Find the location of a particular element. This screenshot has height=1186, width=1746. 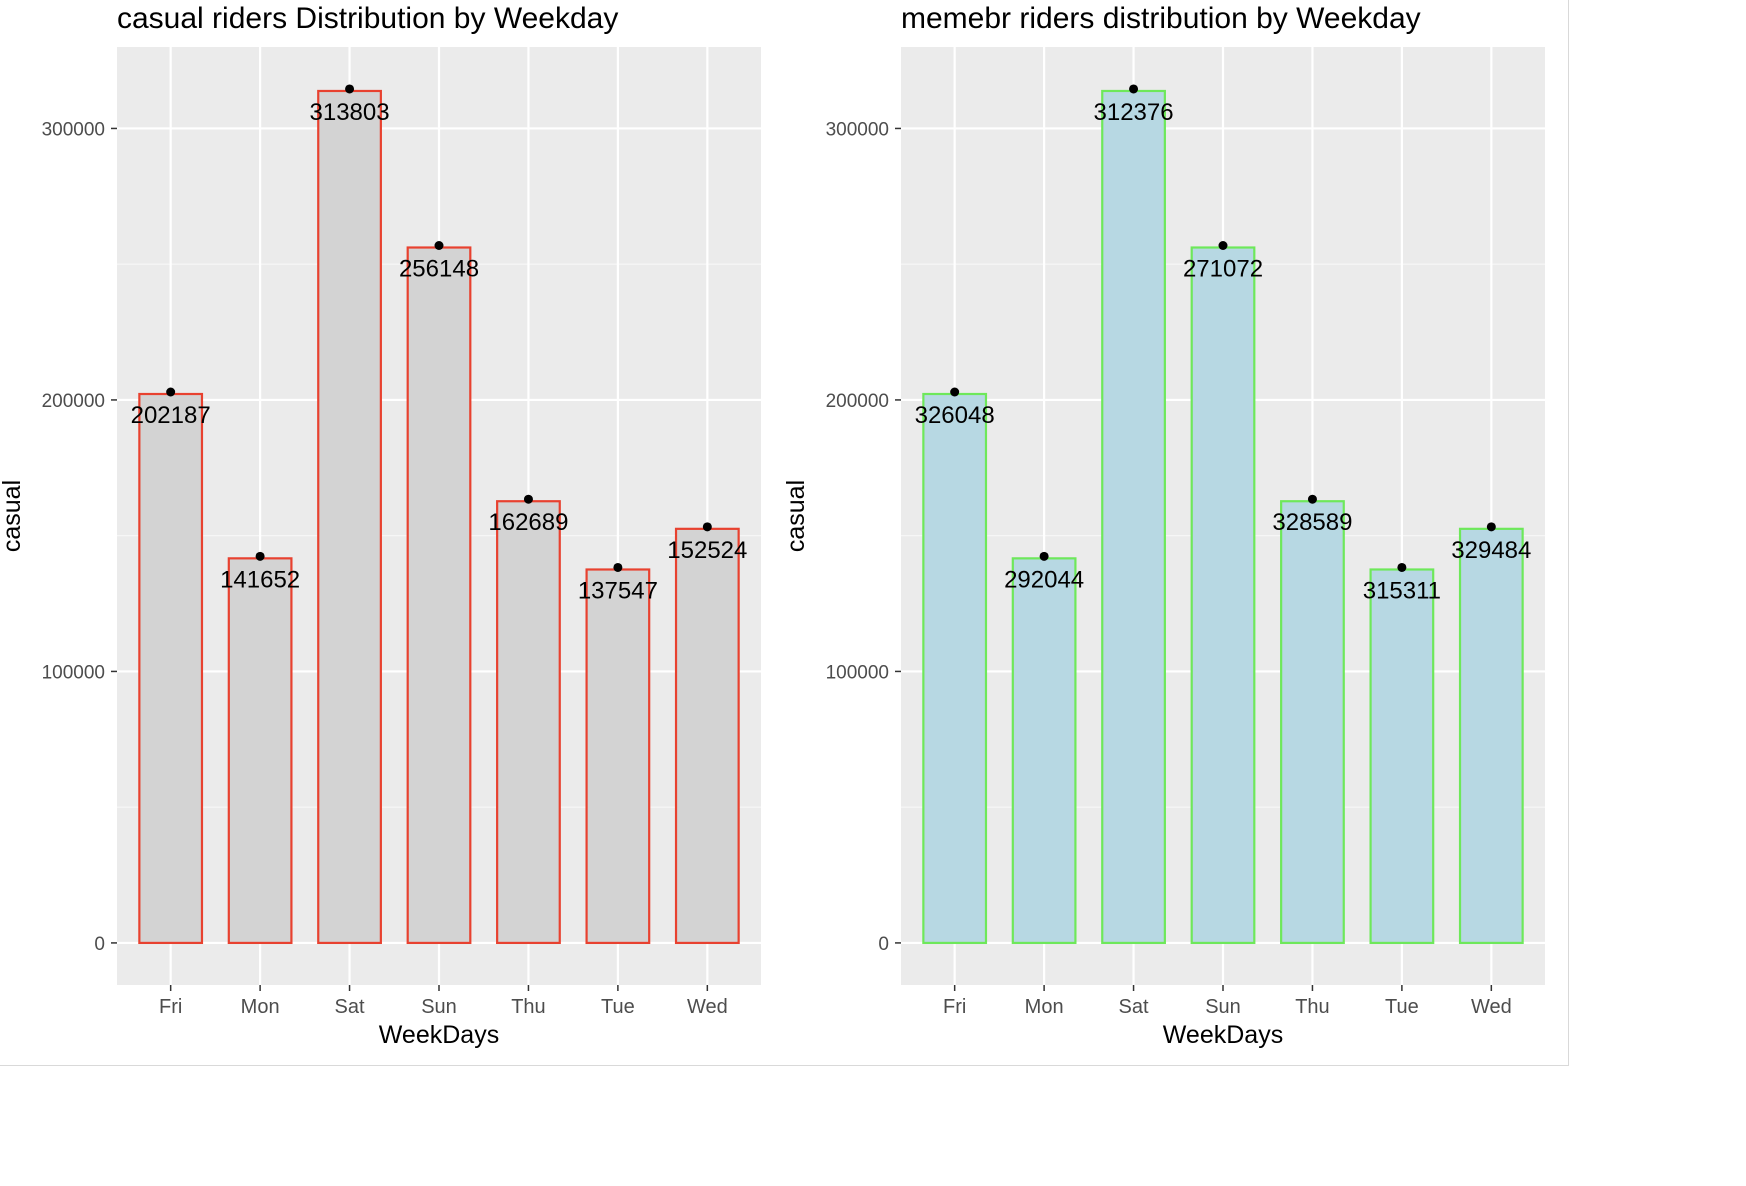

data-label-wed: 152524 is located at coordinates (707, 550).